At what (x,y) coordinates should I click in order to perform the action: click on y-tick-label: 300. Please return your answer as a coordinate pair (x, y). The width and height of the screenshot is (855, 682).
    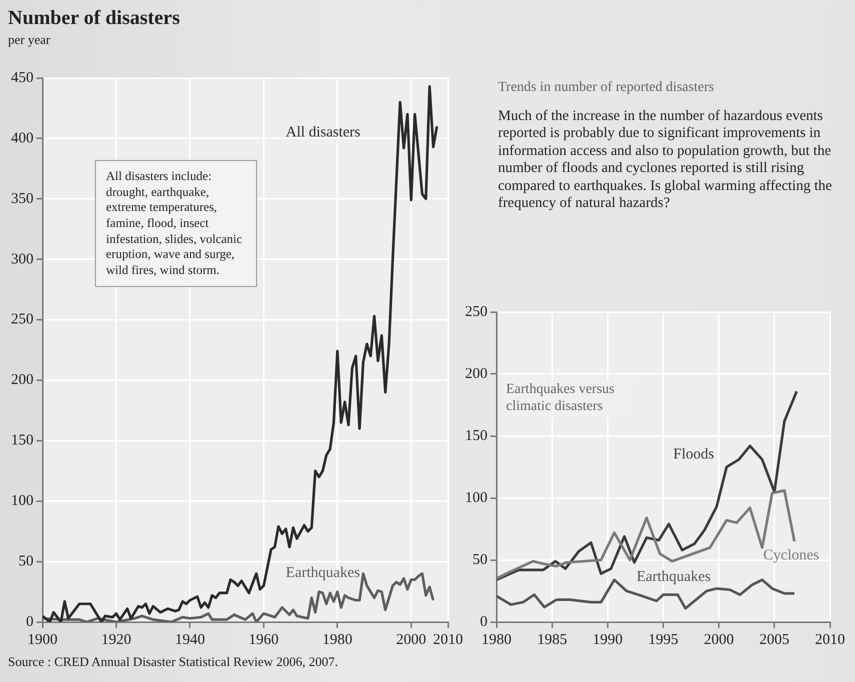
    Looking at the image, I should click on (22, 259).